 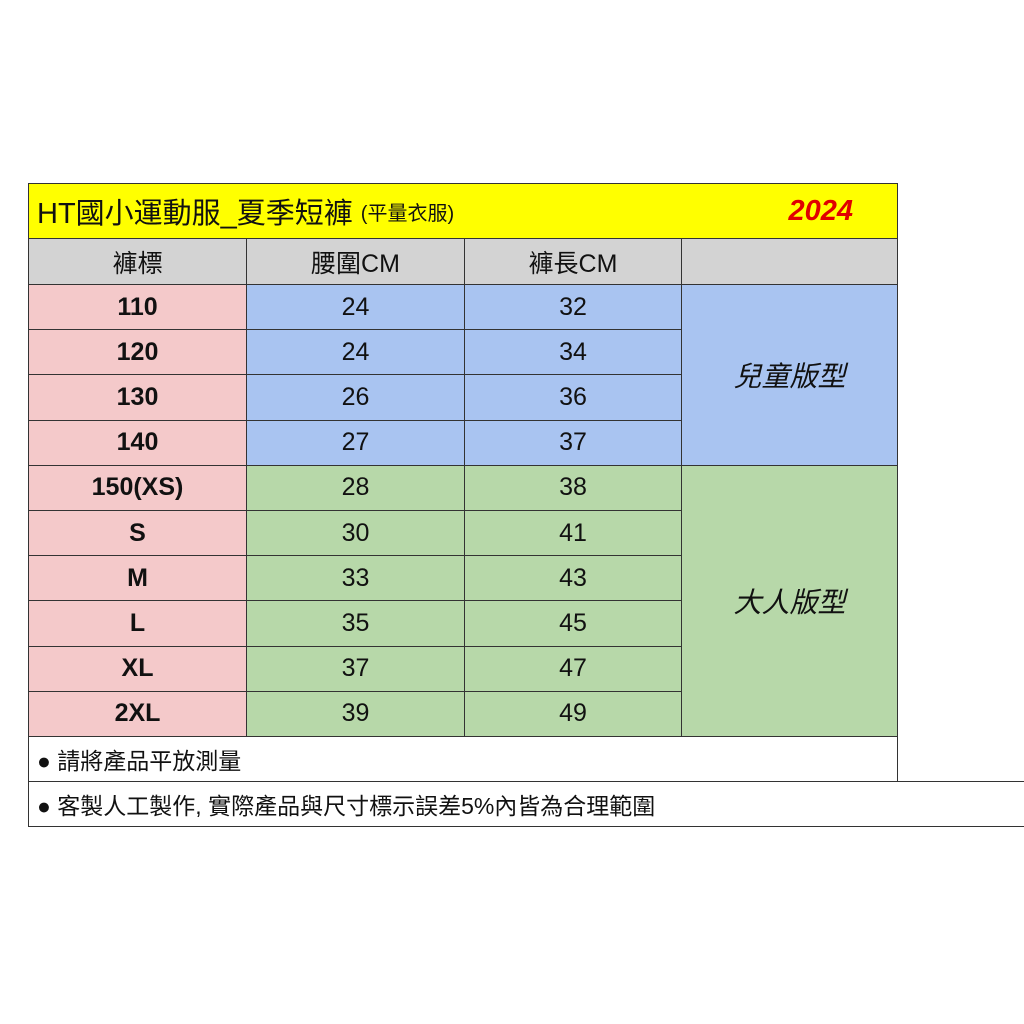 What do you see at coordinates (820, 210) in the screenshot?
I see `year-label: 2024` at bounding box center [820, 210].